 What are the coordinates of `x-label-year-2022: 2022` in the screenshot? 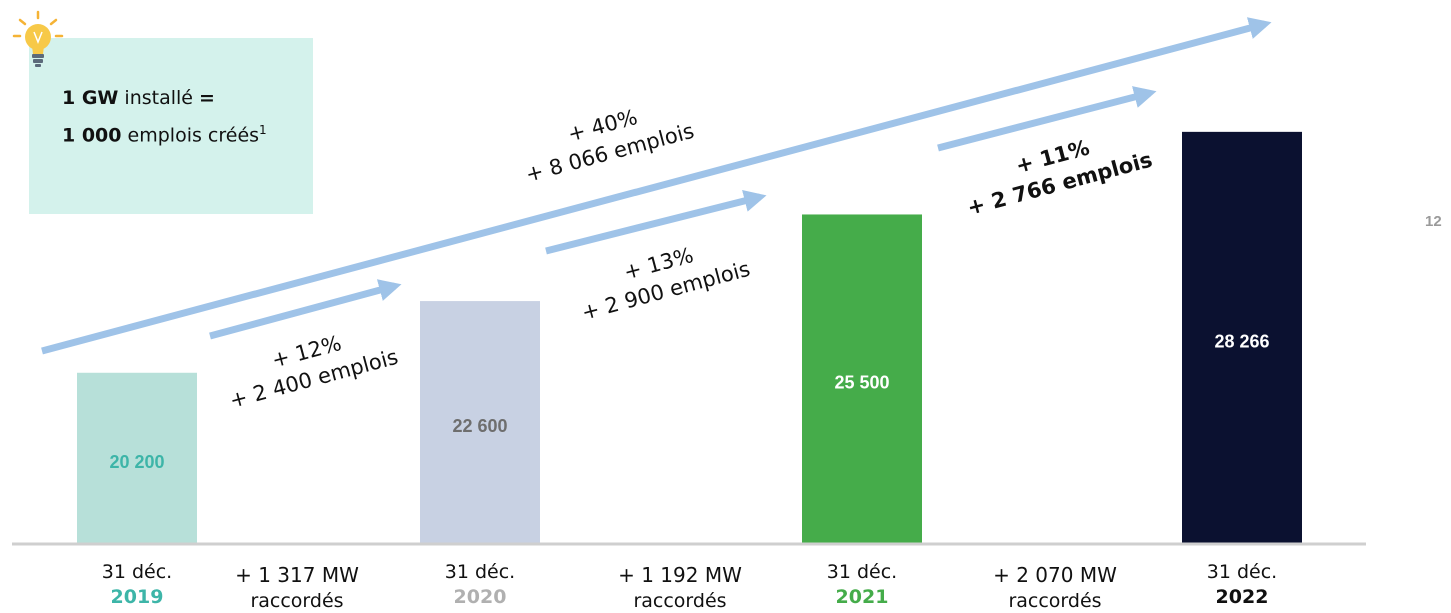 It's located at (1242, 597).